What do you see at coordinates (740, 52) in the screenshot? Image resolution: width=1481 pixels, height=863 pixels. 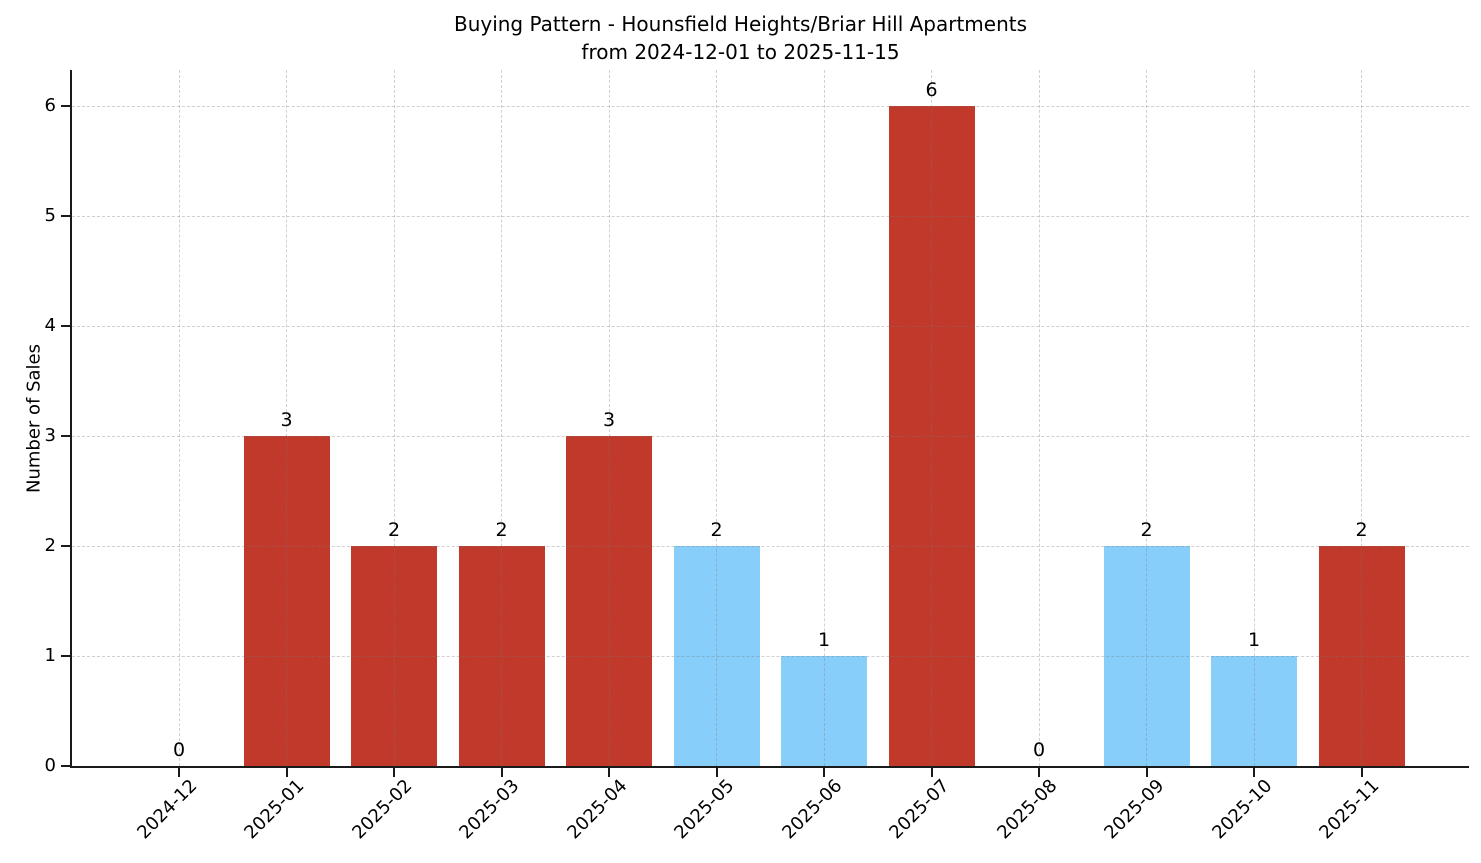 I see `chart-title-line2: from 2024-12-01 to 2025-11-15` at bounding box center [740, 52].